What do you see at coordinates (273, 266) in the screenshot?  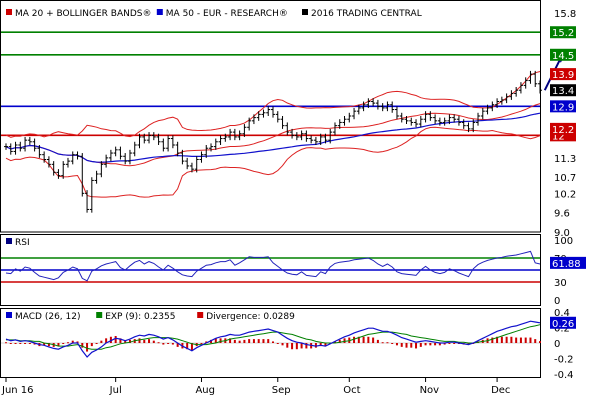 I see `rsi-line` at bounding box center [273, 266].